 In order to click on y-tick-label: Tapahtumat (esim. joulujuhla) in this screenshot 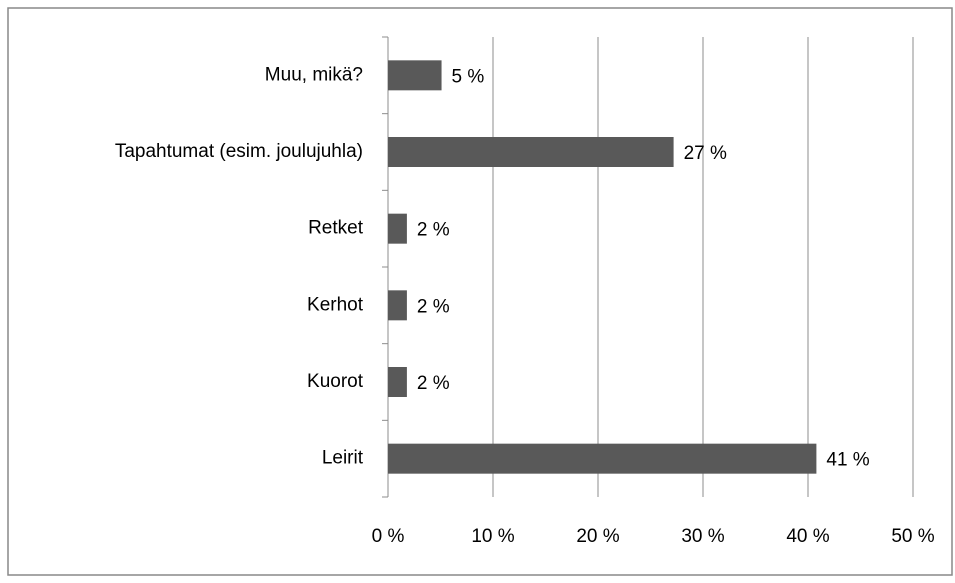, I will do `click(239, 151)`.